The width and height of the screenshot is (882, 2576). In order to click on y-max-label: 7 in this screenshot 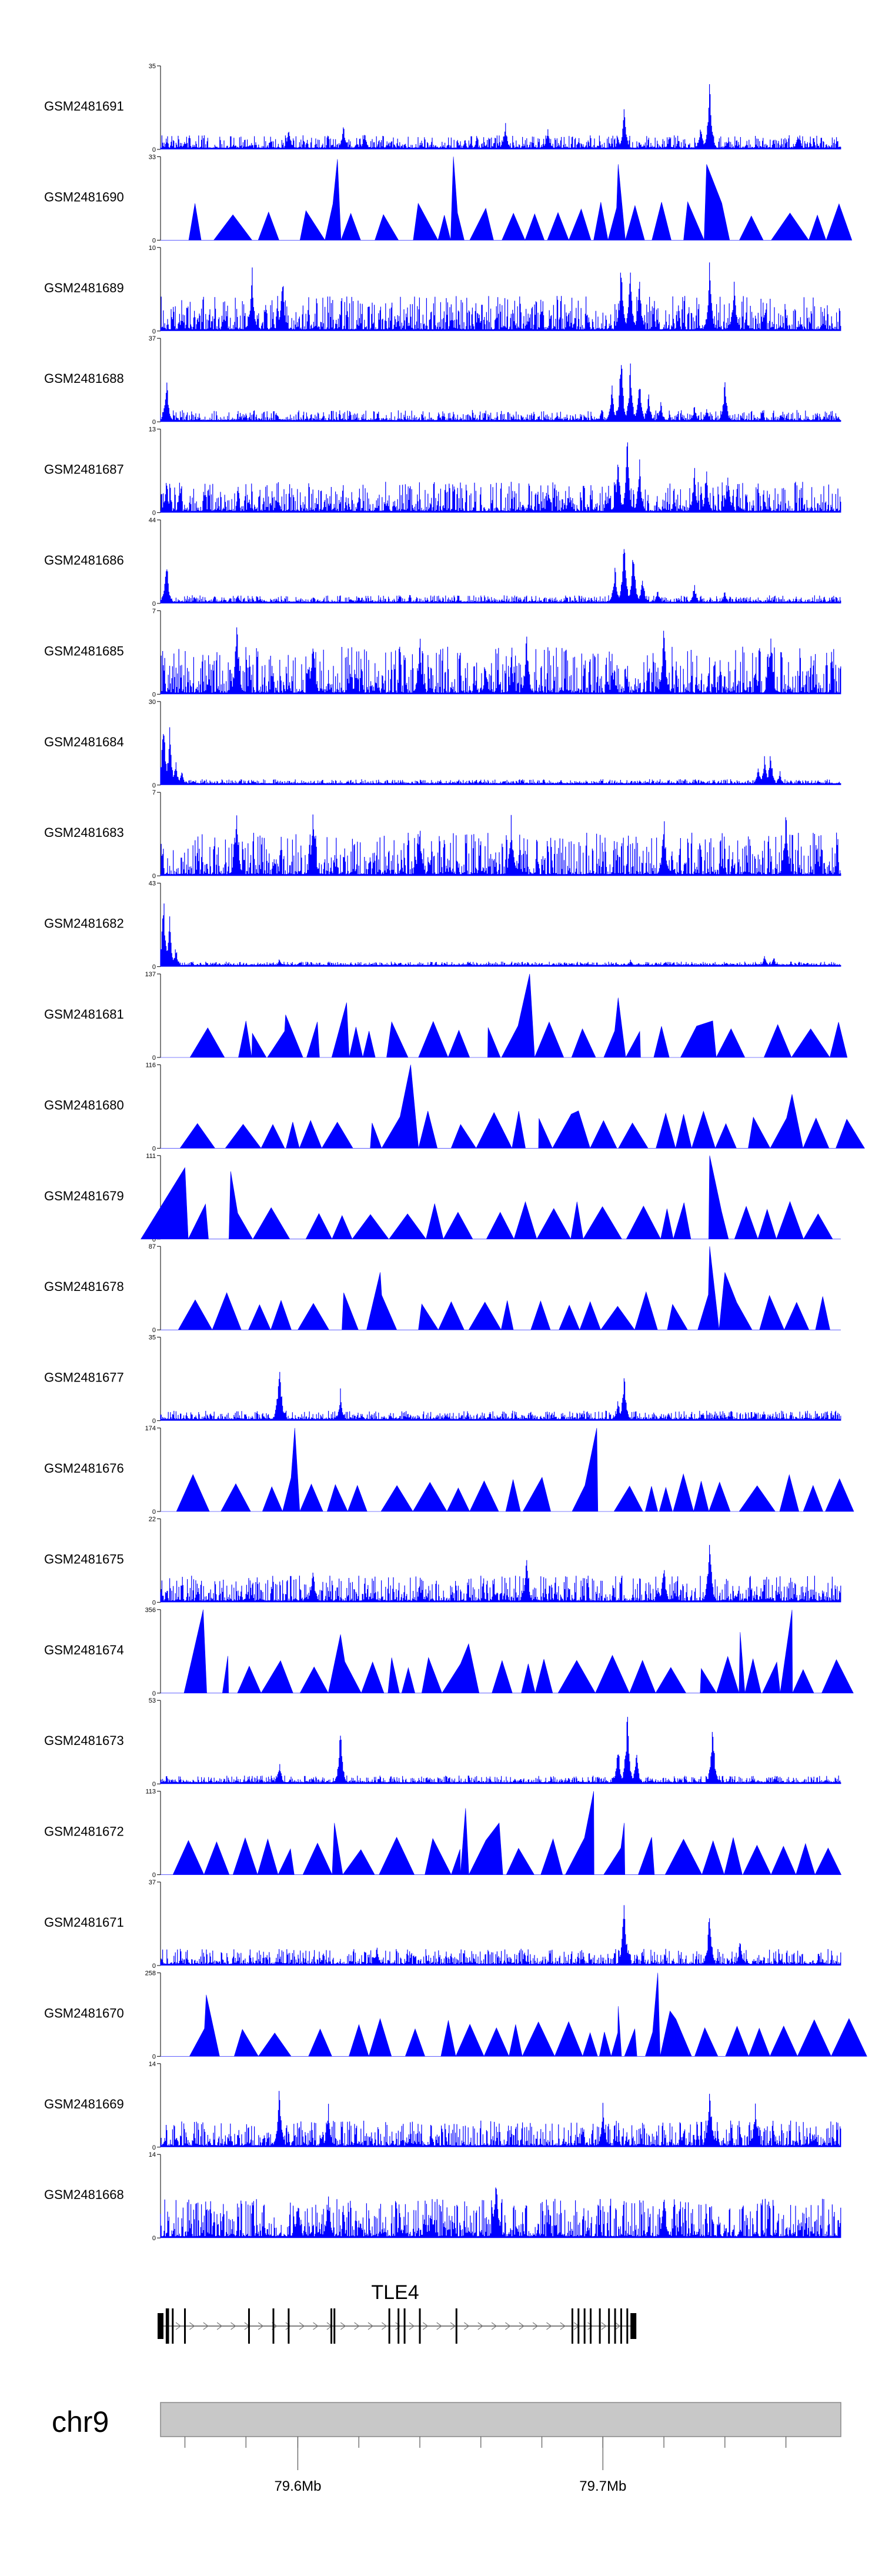, I will do `click(154, 792)`.